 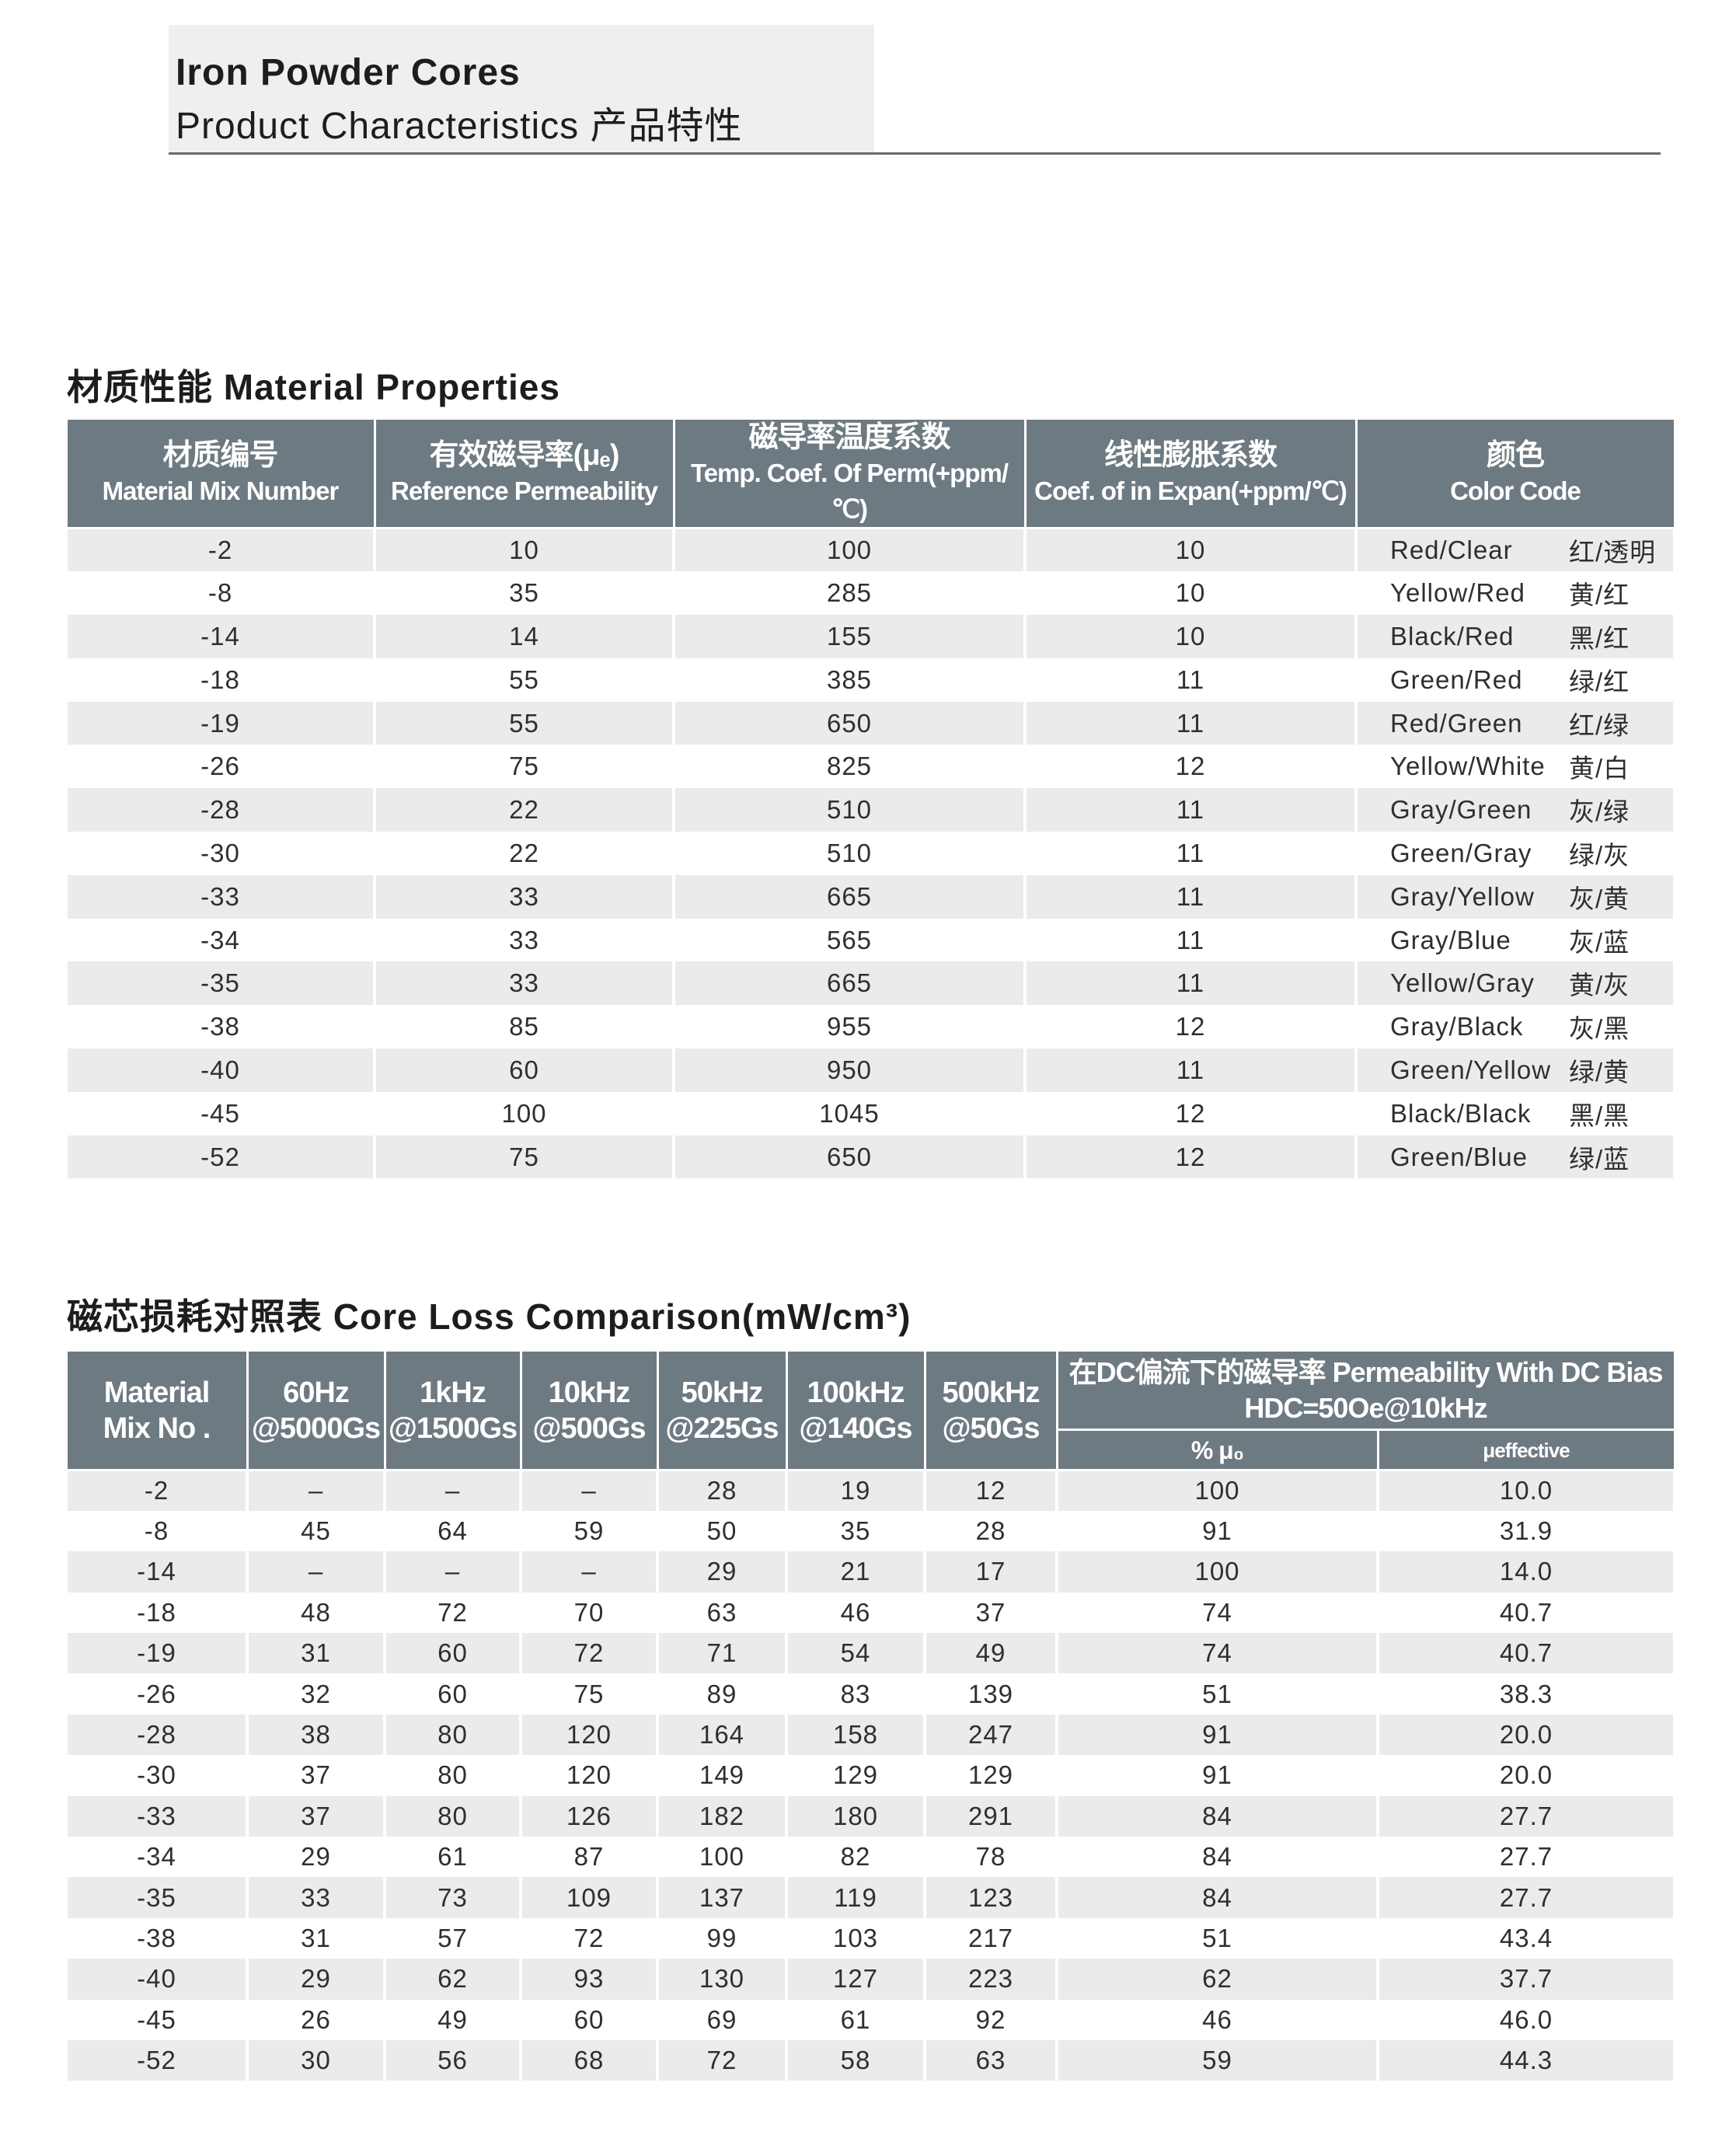 What do you see at coordinates (1217, 1450) in the screenshot?
I see `percent-mu-header: % μ₀` at bounding box center [1217, 1450].